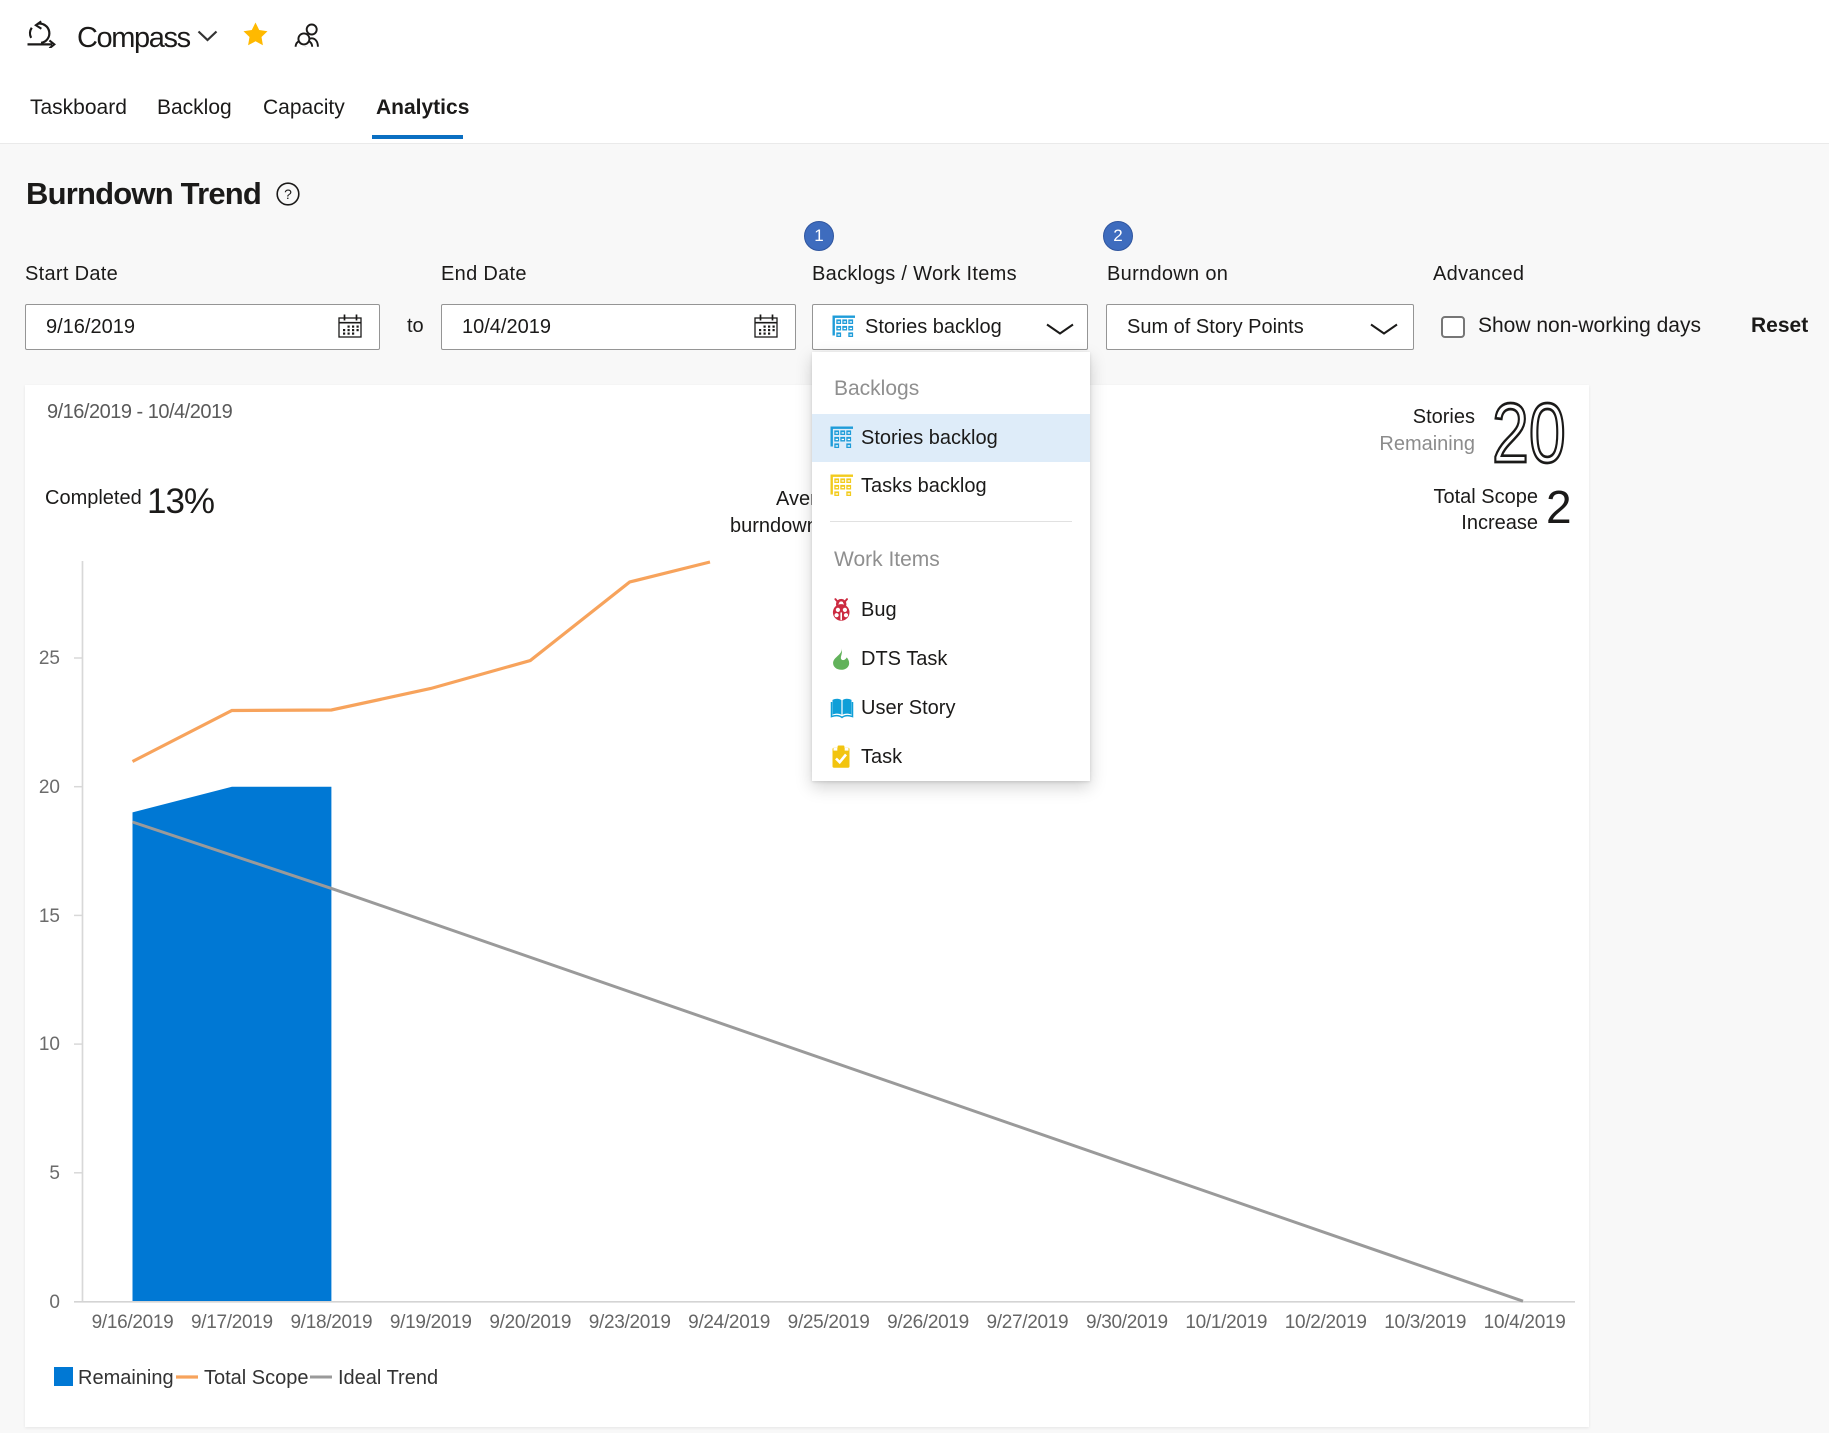 This screenshot has height=1433, width=1829. What do you see at coordinates (232, 1322) in the screenshot?
I see `svg-text: 9/17/2019` at bounding box center [232, 1322].